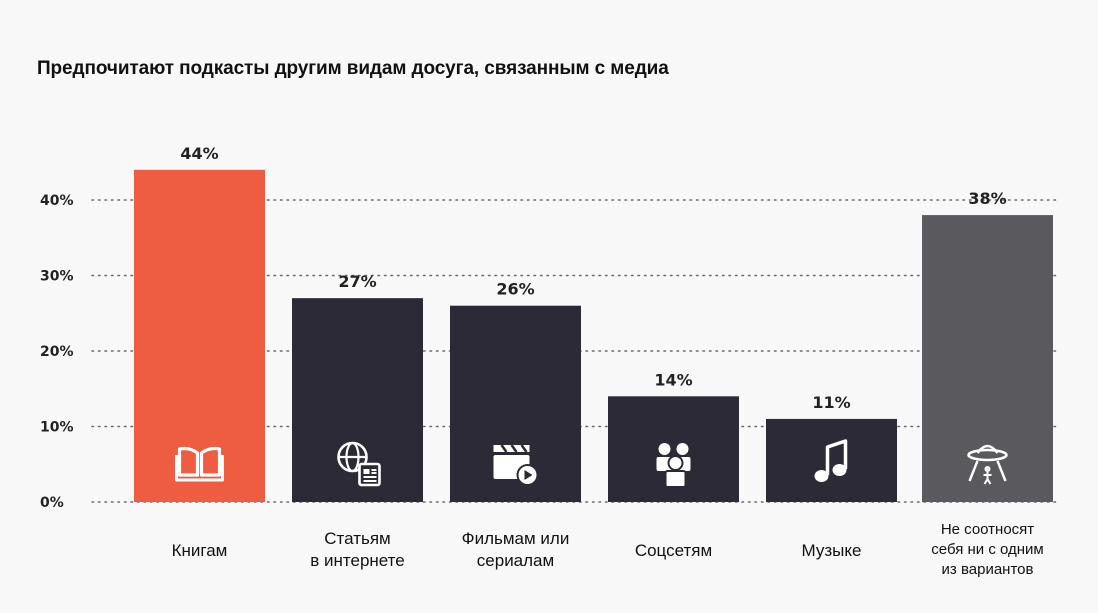  Describe the element at coordinates (357, 549) in the screenshot. I see `category-label: Статьям в интернете` at that location.